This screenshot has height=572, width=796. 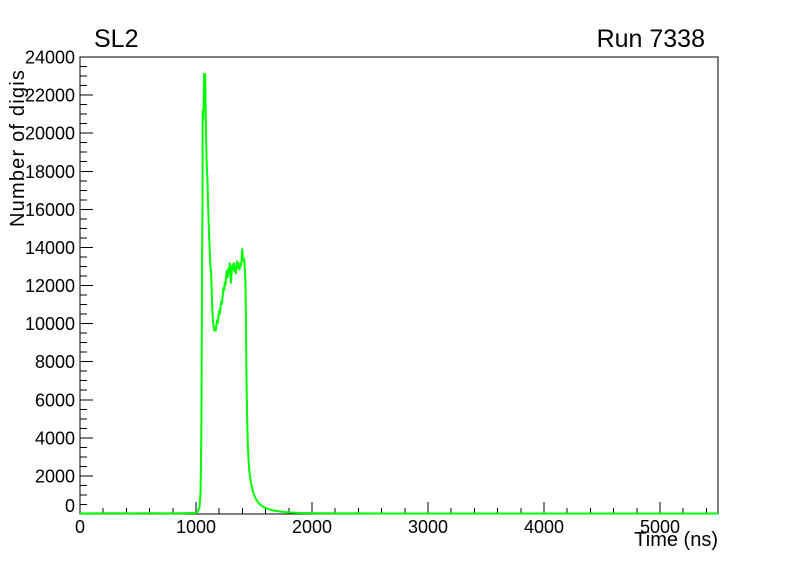 What do you see at coordinates (50, 324) in the screenshot?
I see `y-tick-label: 10000` at bounding box center [50, 324].